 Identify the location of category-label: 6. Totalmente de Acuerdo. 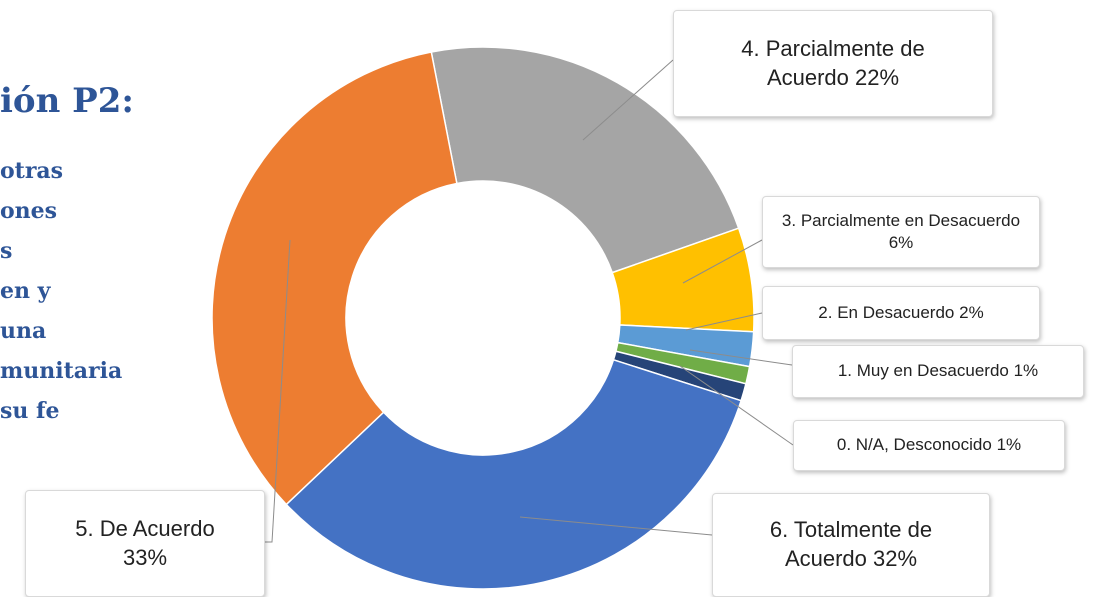
(851, 544).